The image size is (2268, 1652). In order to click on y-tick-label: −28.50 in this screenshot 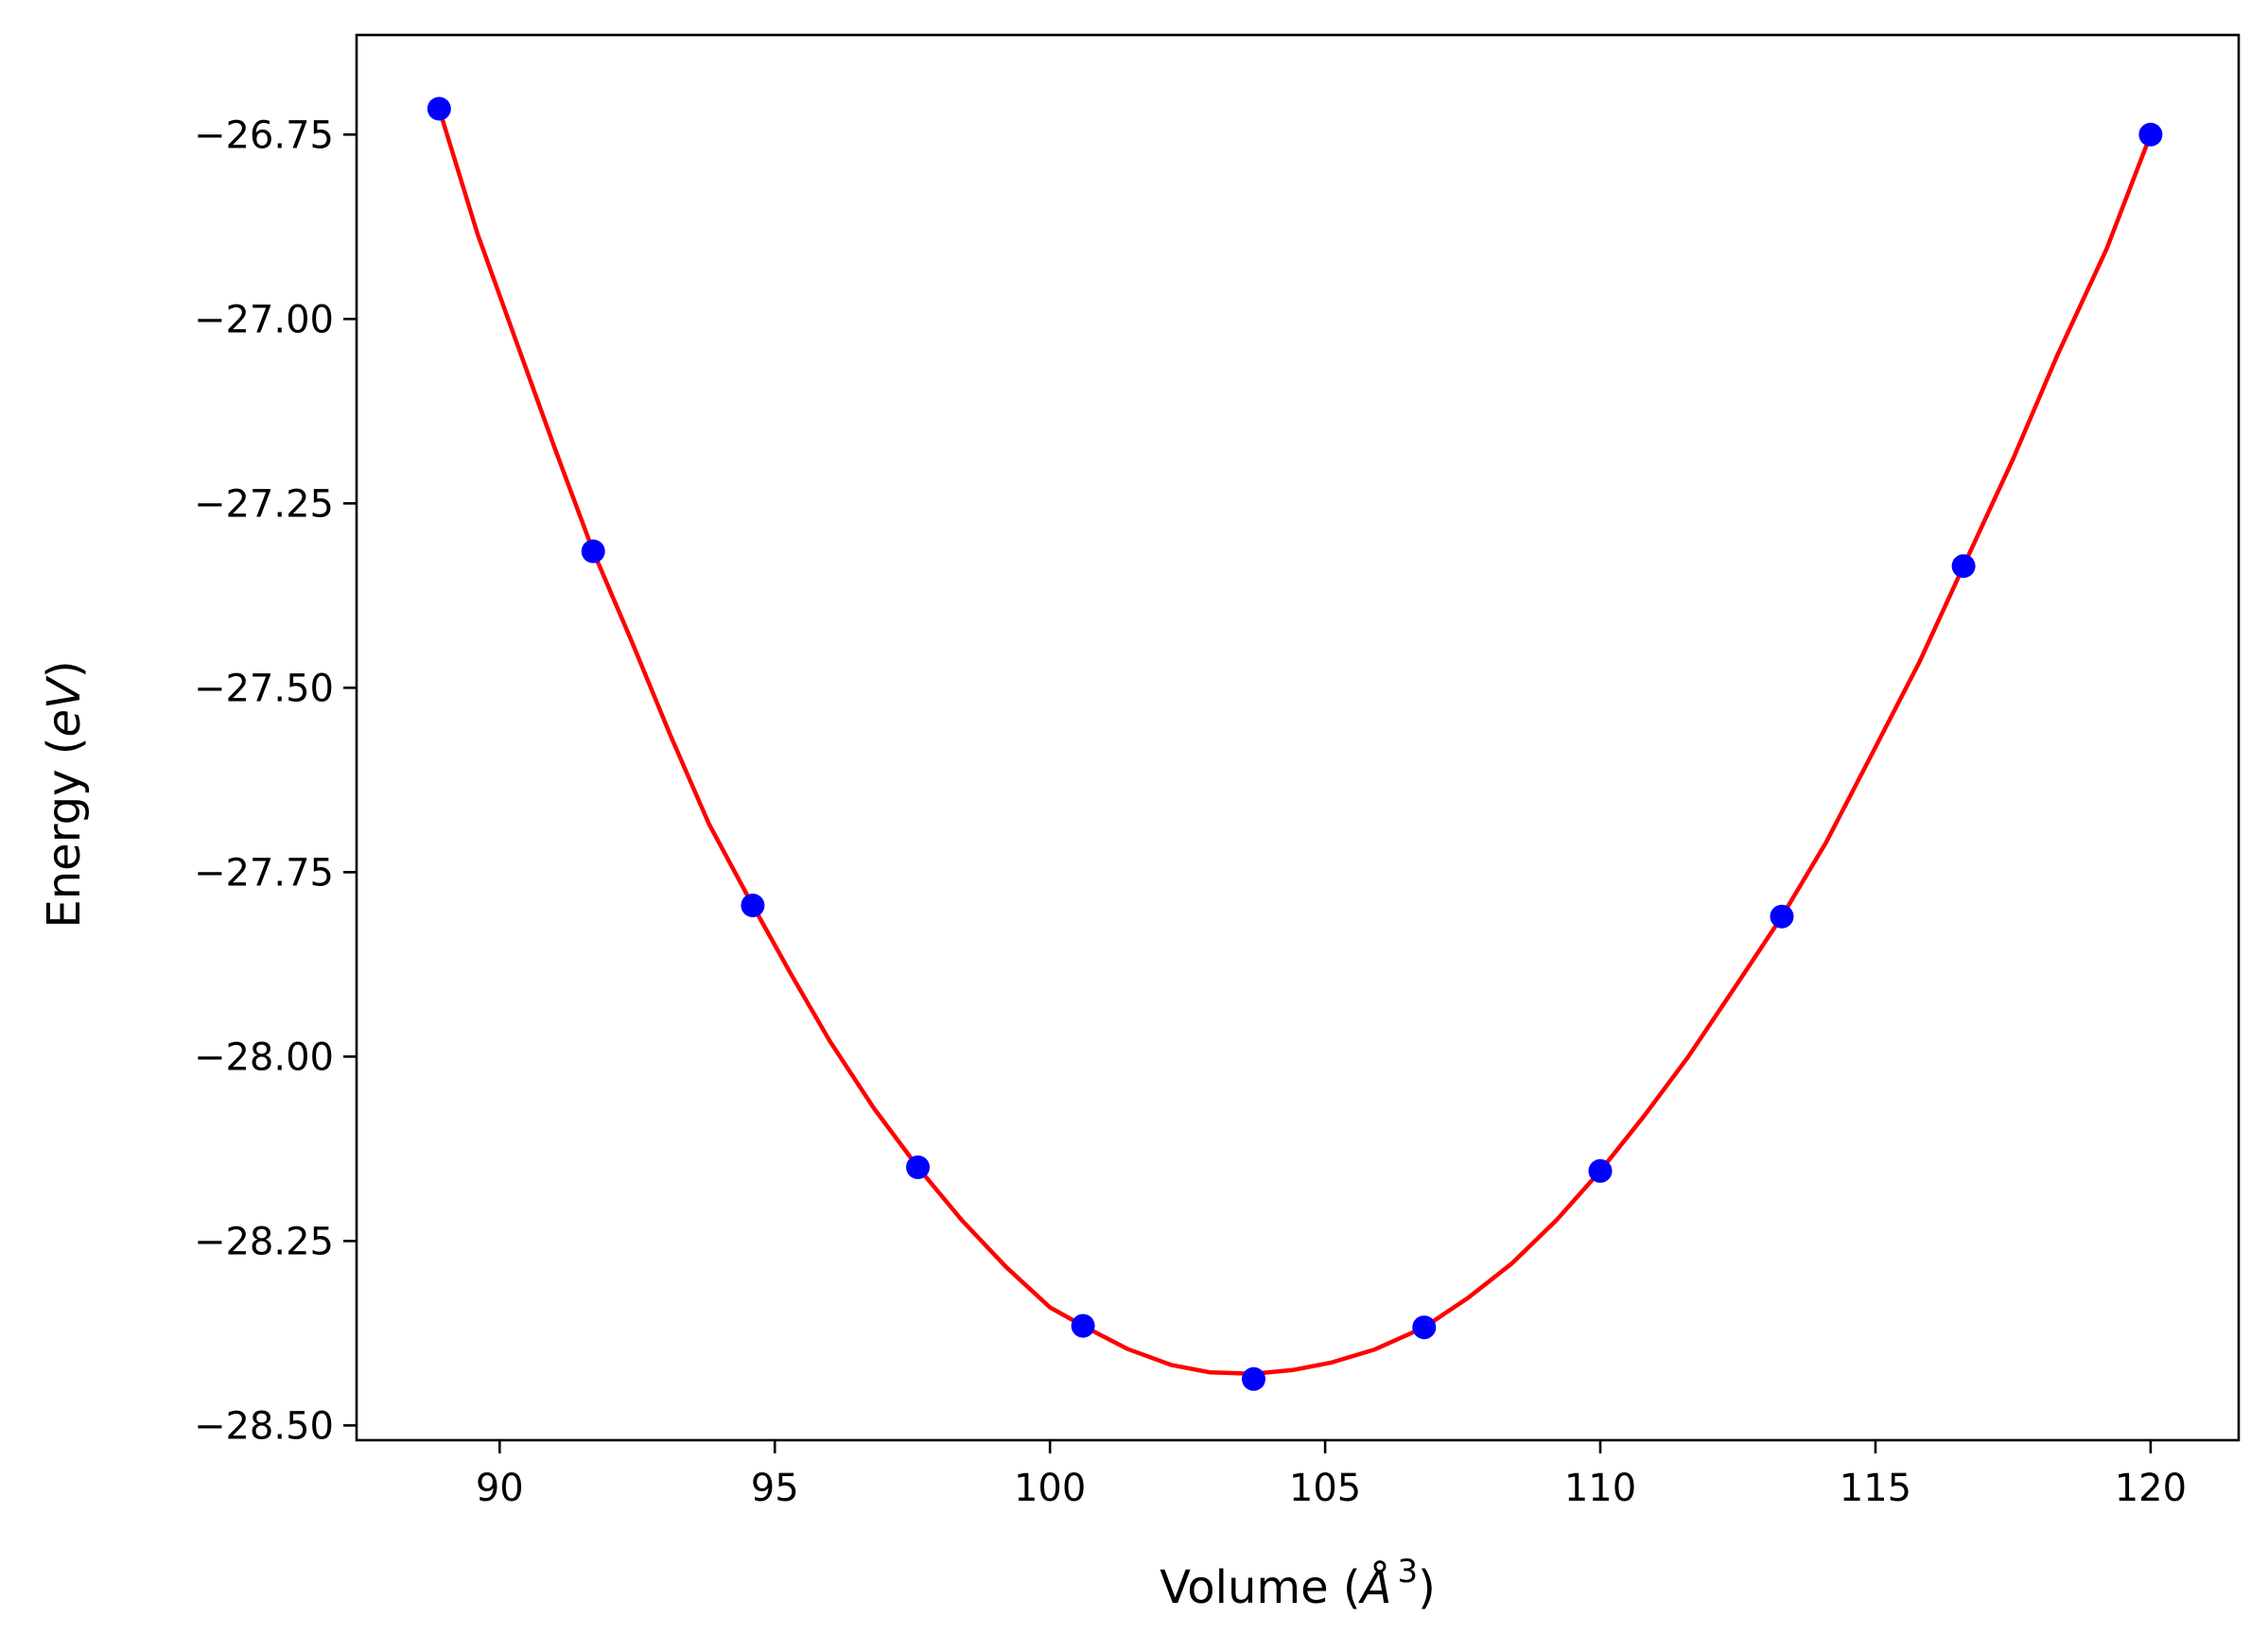, I will do `click(264, 1426)`.